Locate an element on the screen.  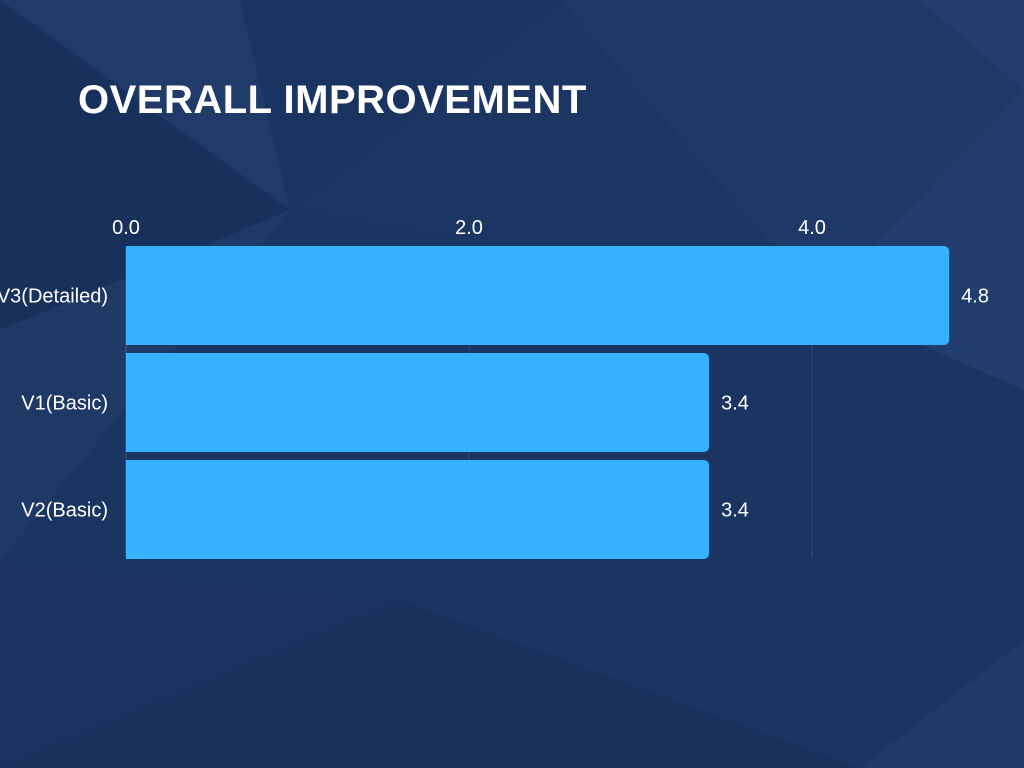
chart-title: OVERALL IMPROVEMENT is located at coordinates (332, 100).